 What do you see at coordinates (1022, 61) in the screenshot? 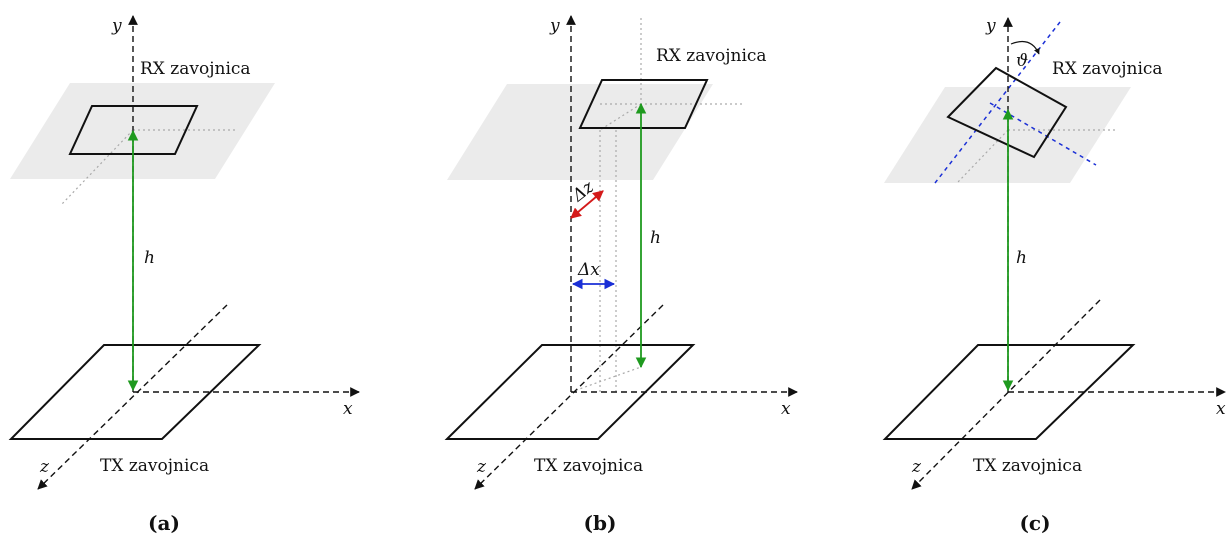
I see `angle-label: ϑ` at bounding box center [1022, 61].